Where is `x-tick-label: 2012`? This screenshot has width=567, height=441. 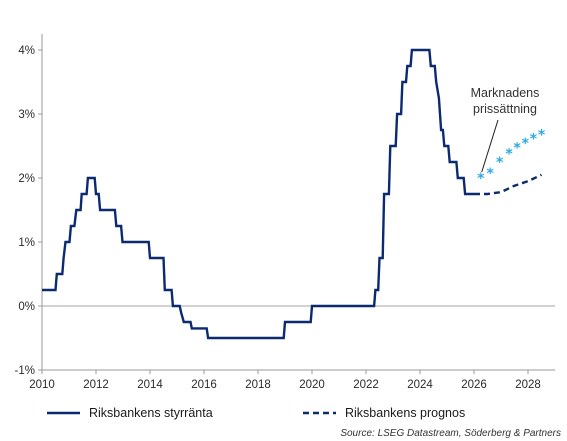
x-tick-label: 2012 is located at coordinates (96, 385).